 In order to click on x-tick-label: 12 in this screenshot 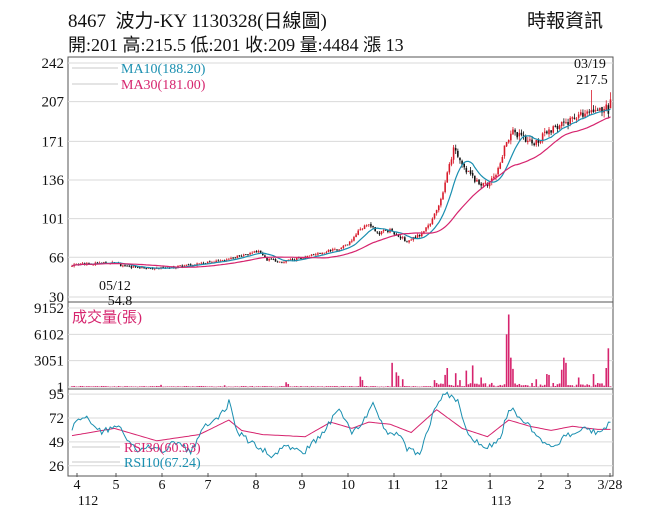, I will do `click(441, 485)`.